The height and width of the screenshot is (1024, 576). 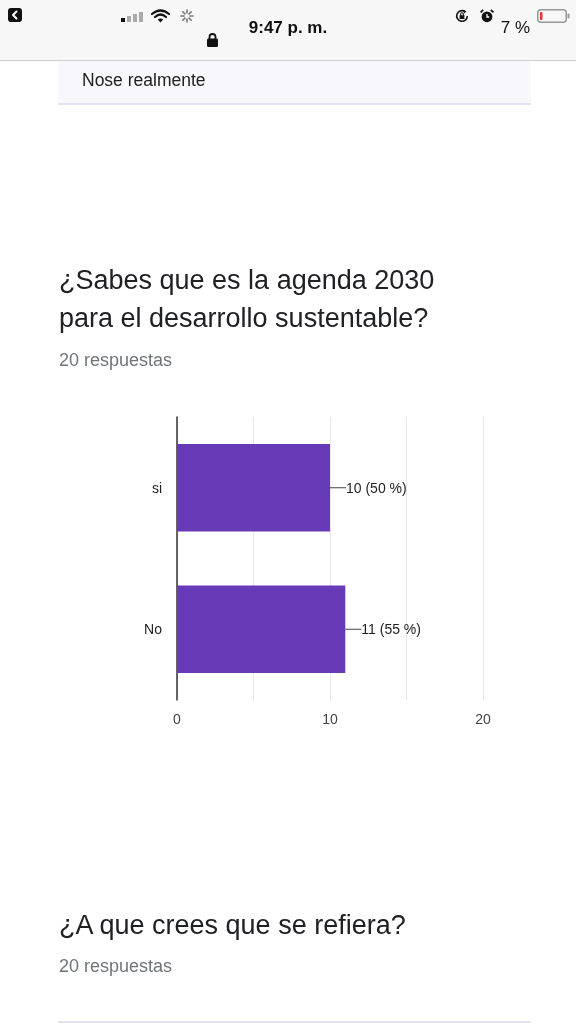 What do you see at coordinates (177, 719) in the screenshot?
I see `x-tick-label: 0` at bounding box center [177, 719].